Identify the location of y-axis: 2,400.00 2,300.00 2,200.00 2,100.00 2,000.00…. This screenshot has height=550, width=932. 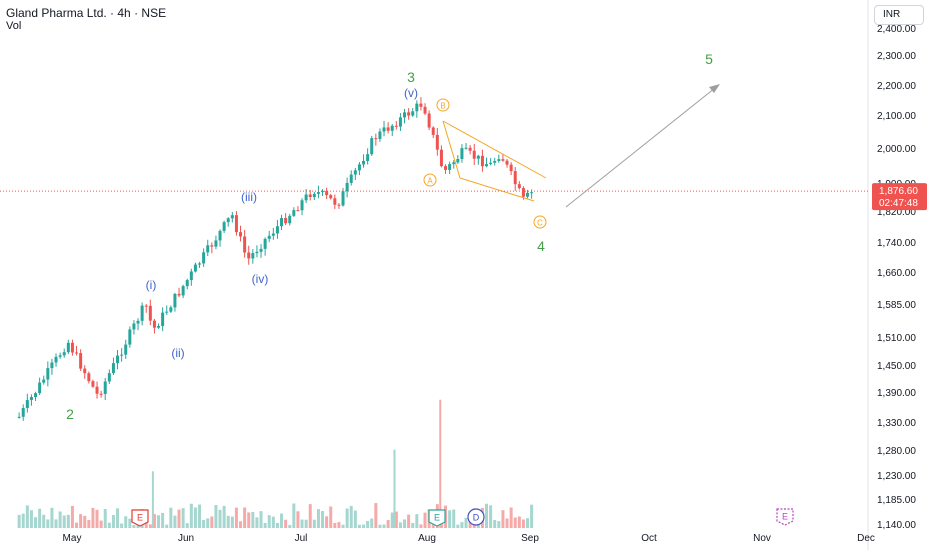
(891, 275).